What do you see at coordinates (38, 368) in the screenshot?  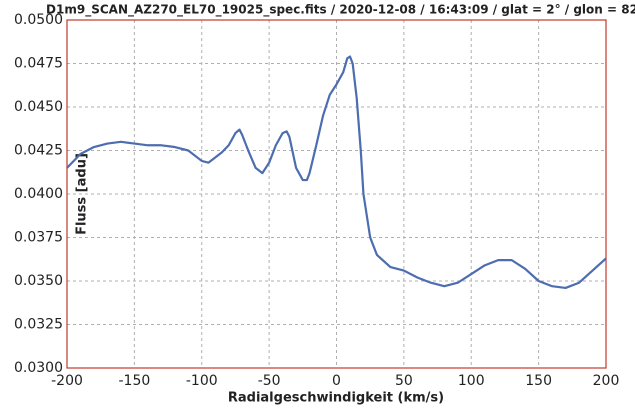 I see `y-tick-label: 0.0300` at bounding box center [38, 368].